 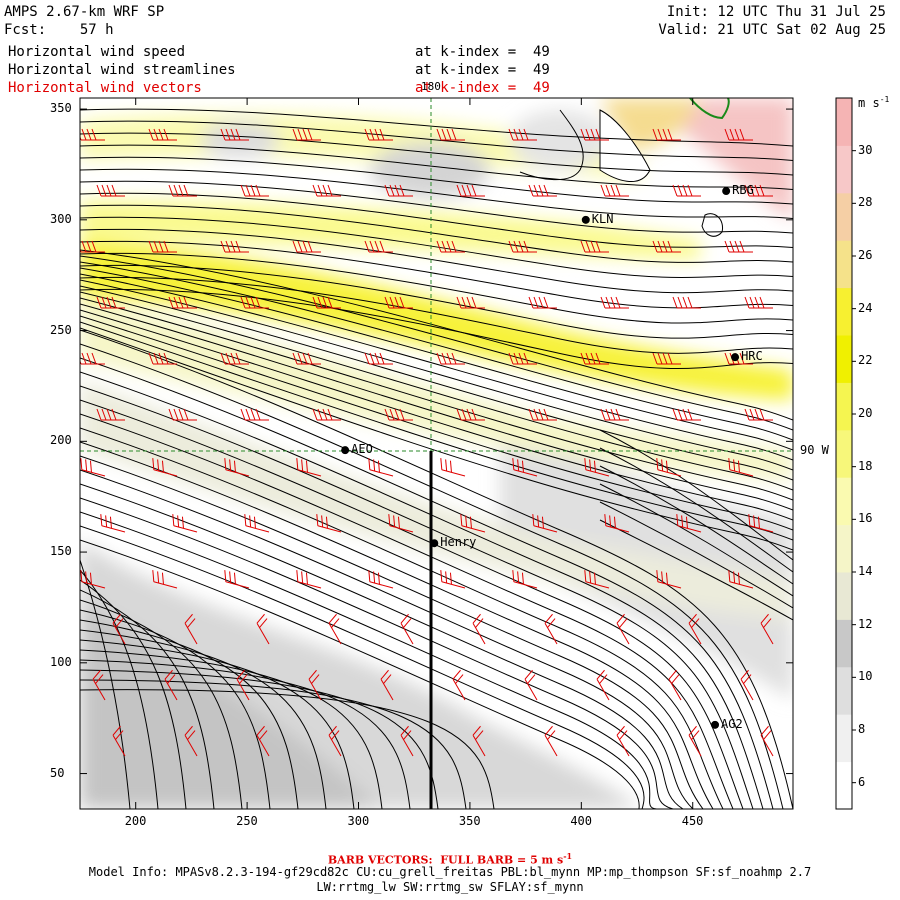 What do you see at coordinates (482, 88) in the screenshot?
I see `field-level-vectors: at k-index = 49` at bounding box center [482, 88].